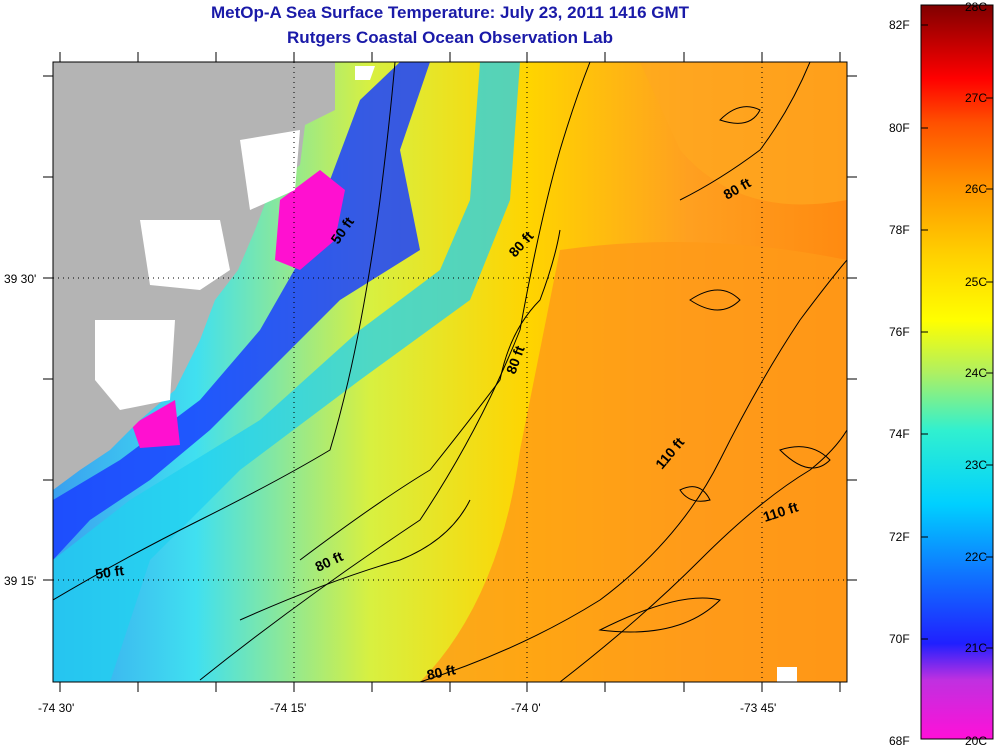  Describe the element at coordinates (899, 741) in the screenshot. I see `colorbar-f-label: 68F` at that location.